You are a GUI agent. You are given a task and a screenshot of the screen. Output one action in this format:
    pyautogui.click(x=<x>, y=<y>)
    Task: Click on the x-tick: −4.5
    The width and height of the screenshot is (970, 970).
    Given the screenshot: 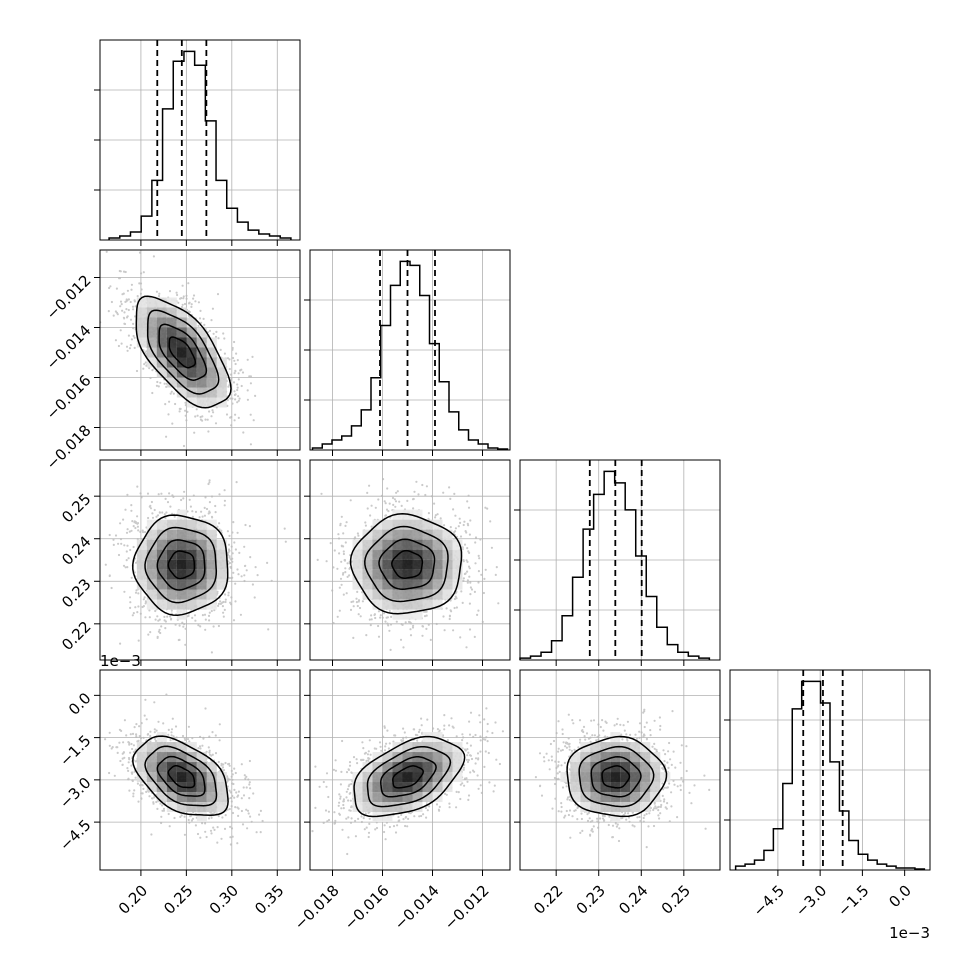 What is the action you would take?
    pyautogui.click(x=769, y=901)
    